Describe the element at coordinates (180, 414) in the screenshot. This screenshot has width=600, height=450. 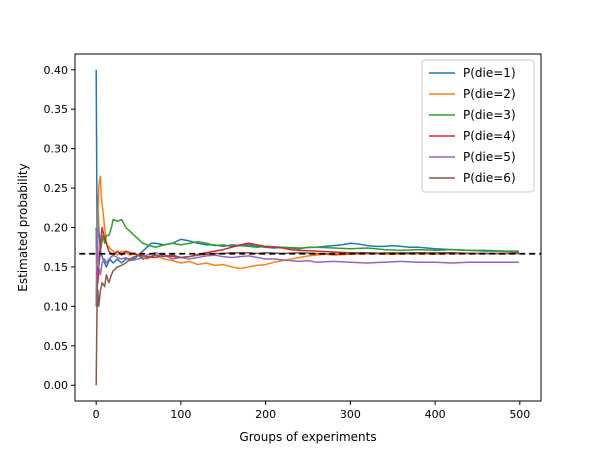
I see `x-tick-label: 100` at that location.